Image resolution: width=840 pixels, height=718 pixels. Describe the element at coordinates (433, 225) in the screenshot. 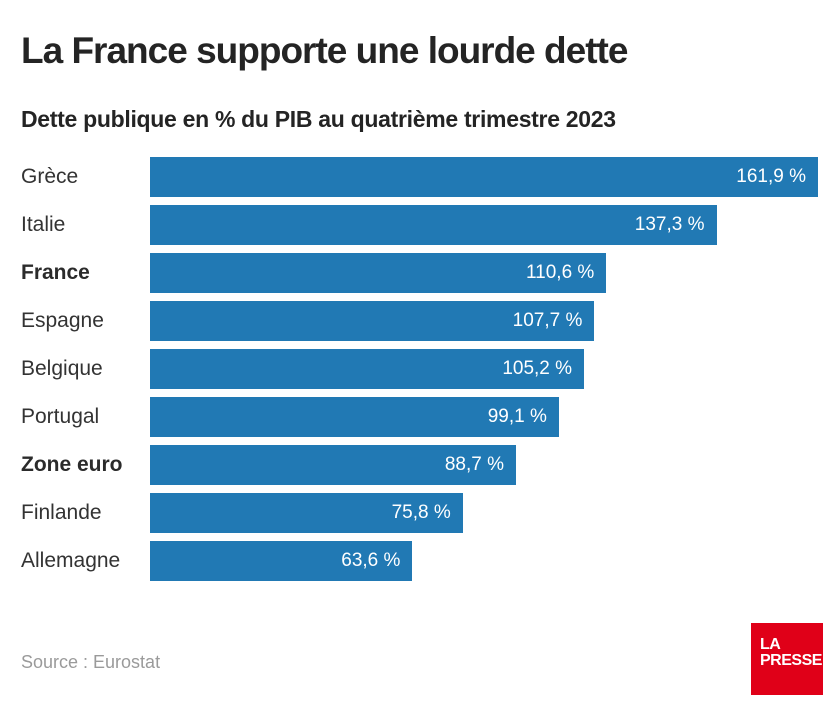

I see `bar: 137,3 %` at that location.